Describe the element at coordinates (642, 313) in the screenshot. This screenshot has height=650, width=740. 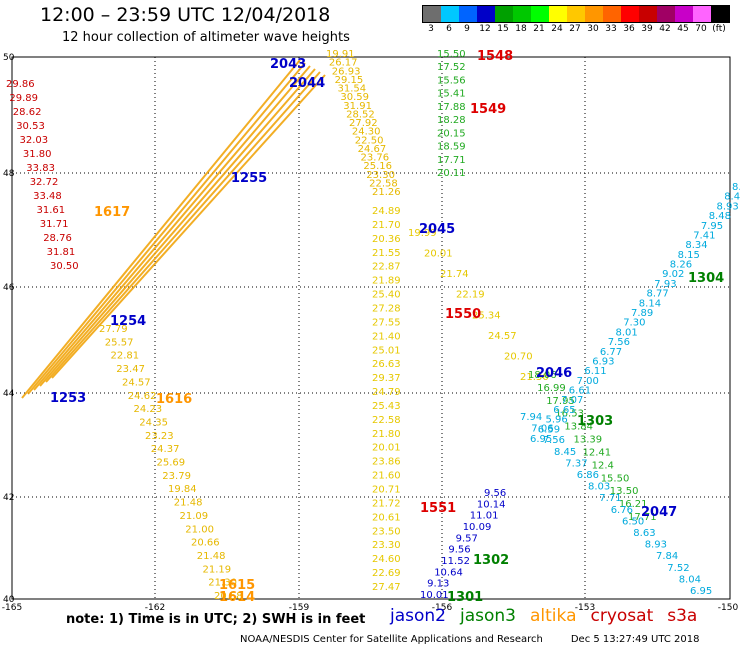
I see `wave-height-value: 7.89` at that location.